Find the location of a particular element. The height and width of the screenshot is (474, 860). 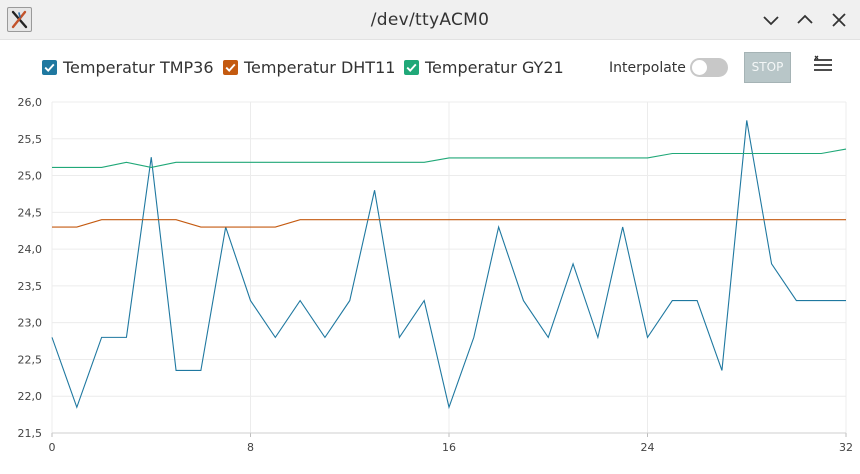

checkbox-dht11 is located at coordinates (230, 67).